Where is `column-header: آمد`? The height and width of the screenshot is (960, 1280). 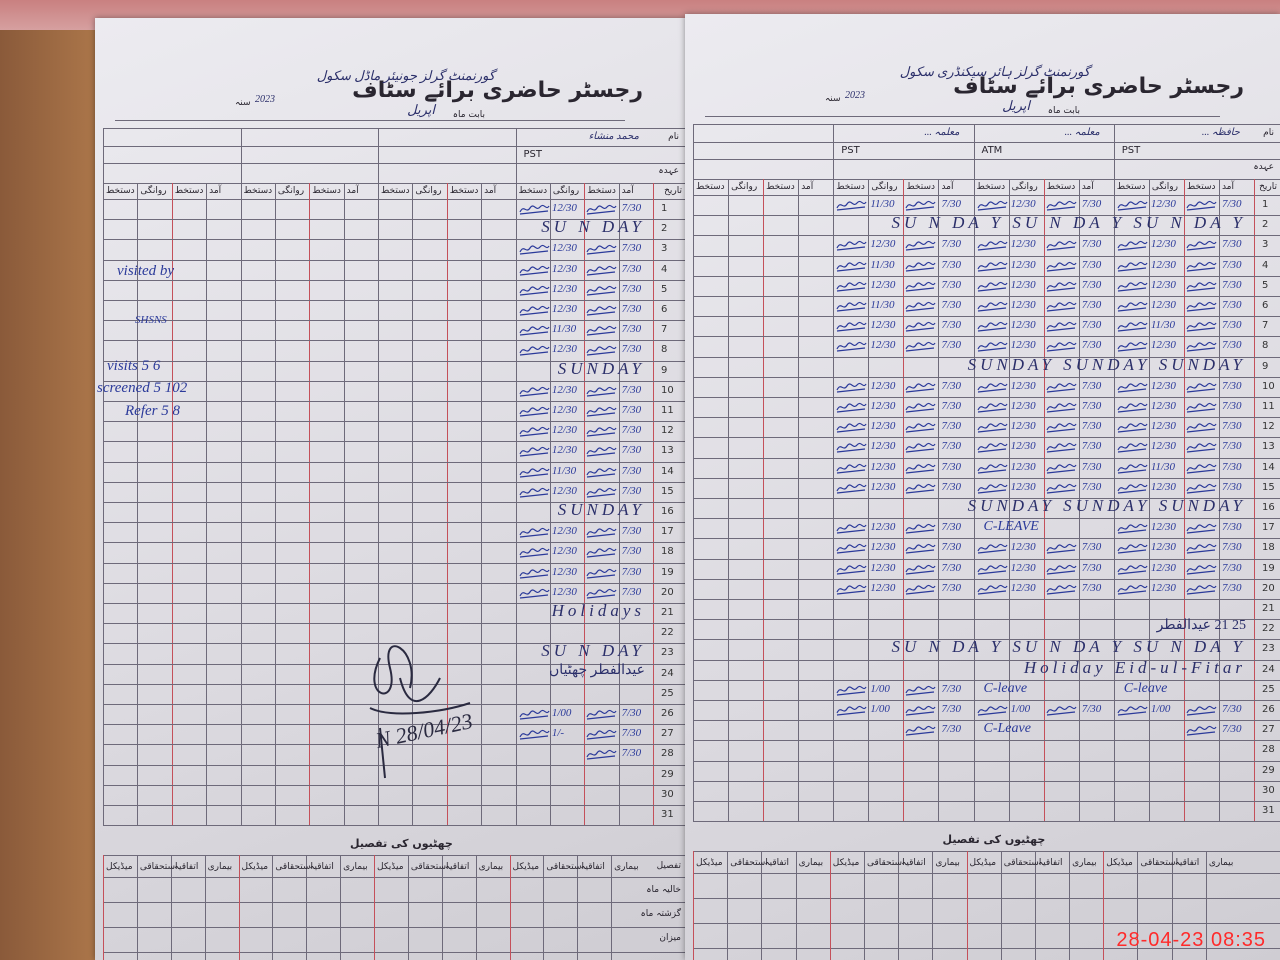 column-header: آمد is located at coordinates (627, 191).